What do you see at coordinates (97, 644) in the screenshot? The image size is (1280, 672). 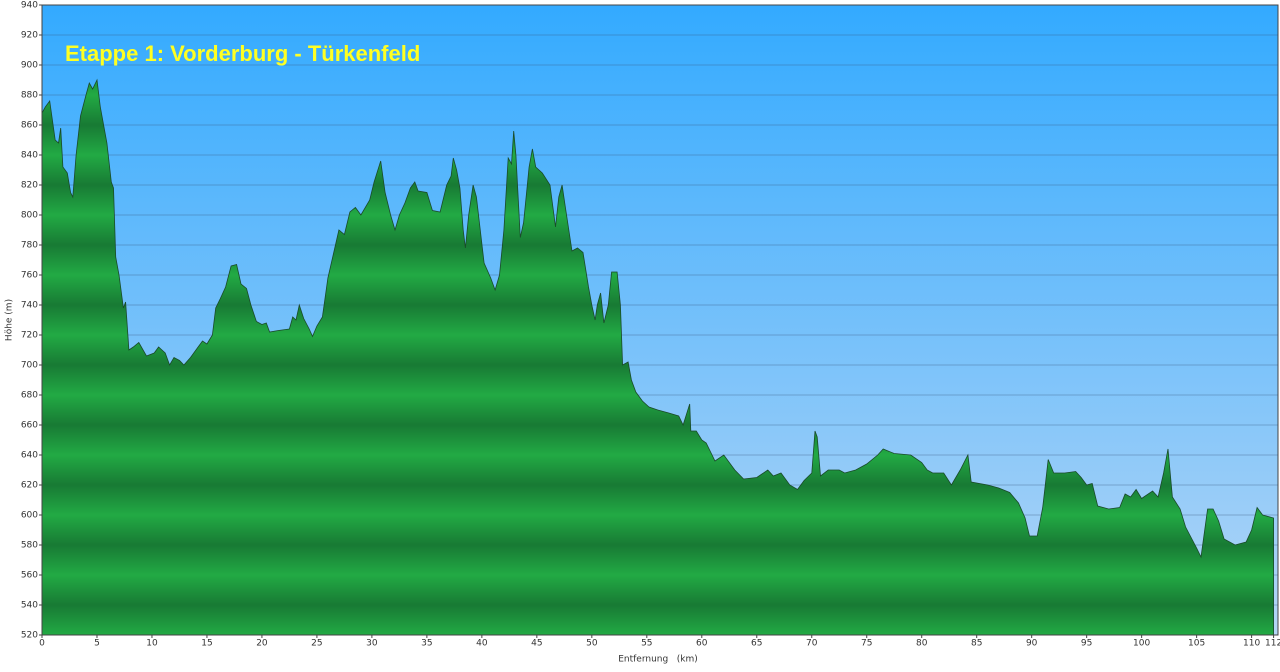 I see `x-tick-label: 5` at bounding box center [97, 644].